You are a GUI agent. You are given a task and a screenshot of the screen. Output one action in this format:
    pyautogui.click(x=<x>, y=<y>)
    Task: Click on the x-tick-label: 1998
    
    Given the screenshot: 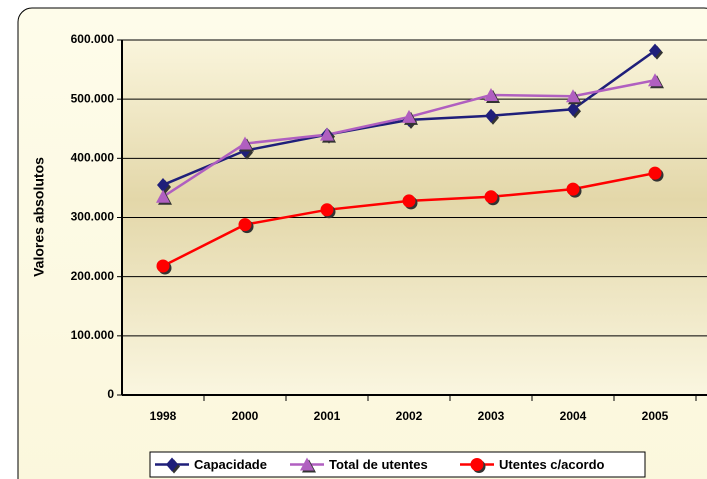 What is the action you would take?
    pyautogui.click(x=163, y=416)
    